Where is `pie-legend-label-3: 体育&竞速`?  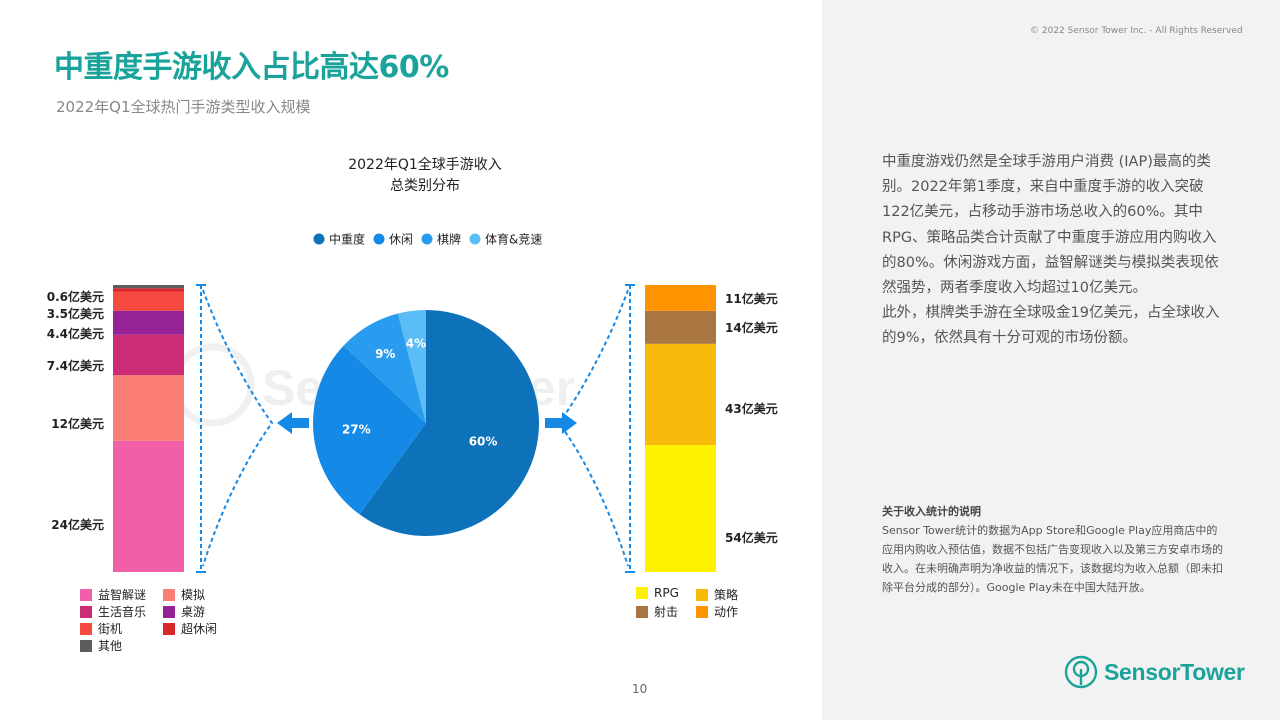
pie-legend-label-3: 体育&竞速 is located at coordinates (513, 239).